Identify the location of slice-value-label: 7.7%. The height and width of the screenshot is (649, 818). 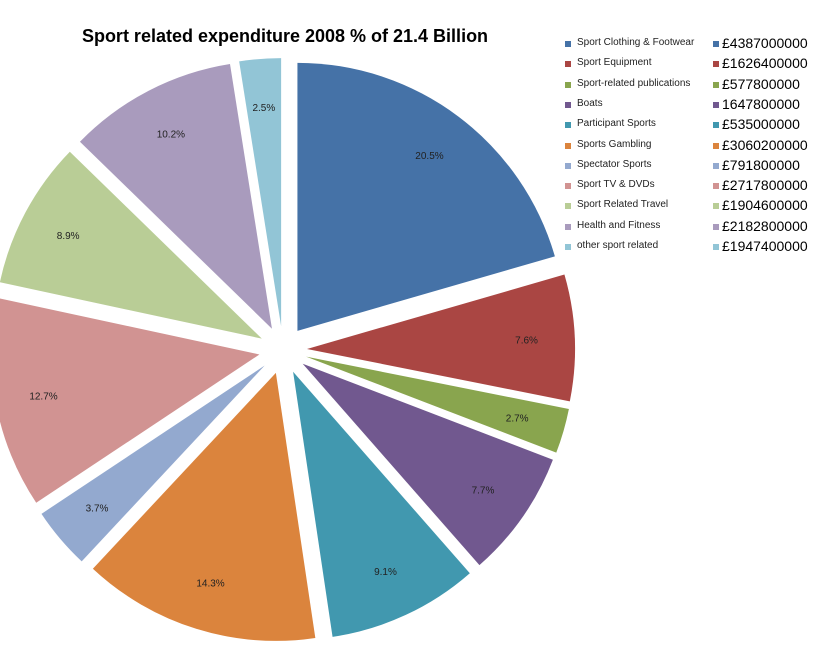
(483, 490).